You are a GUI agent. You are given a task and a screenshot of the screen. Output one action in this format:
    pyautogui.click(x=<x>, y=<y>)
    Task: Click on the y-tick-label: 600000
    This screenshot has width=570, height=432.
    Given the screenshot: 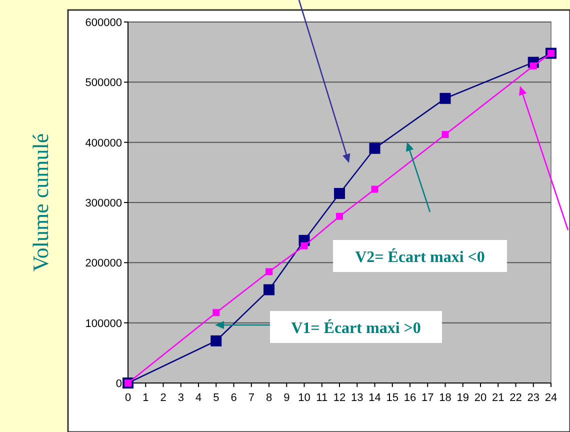 What is the action you would take?
    pyautogui.click(x=103, y=23)
    